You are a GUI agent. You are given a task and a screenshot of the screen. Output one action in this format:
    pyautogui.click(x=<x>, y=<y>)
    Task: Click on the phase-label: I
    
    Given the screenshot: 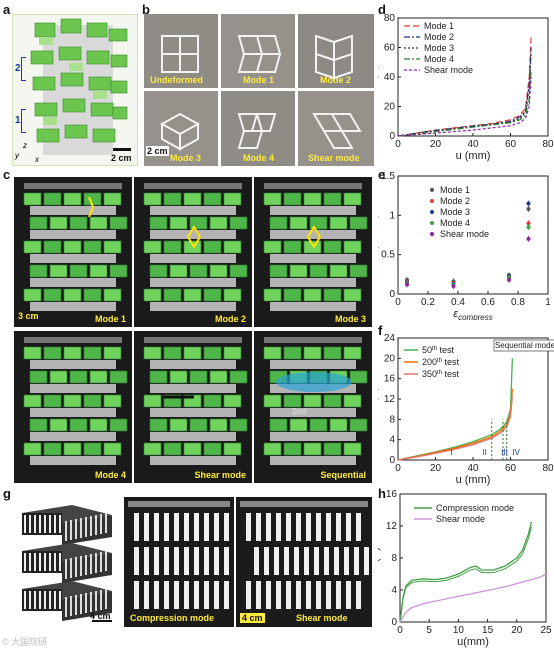 What is the action you would take?
    pyautogui.click(x=452, y=452)
    